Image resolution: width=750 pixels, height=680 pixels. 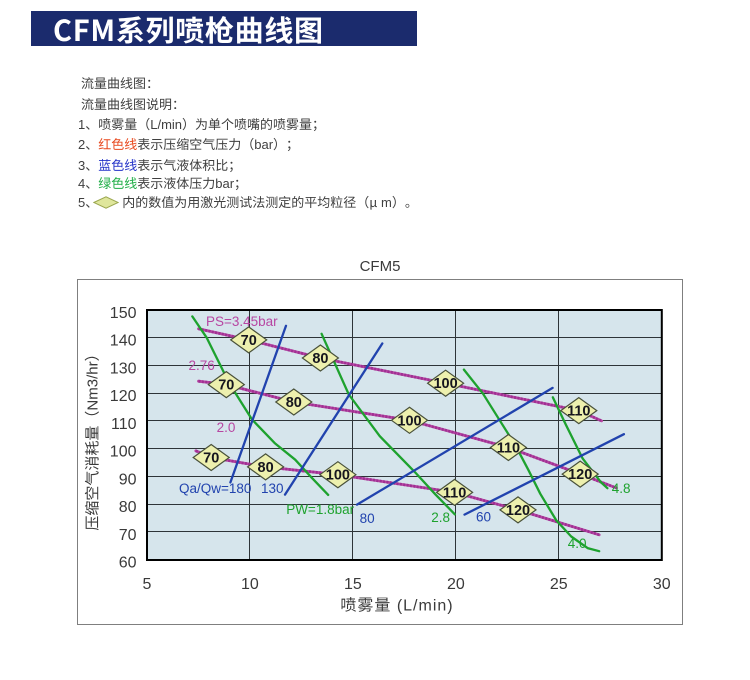 I want to click on svg-text: 150, so click(x=123, y=313).